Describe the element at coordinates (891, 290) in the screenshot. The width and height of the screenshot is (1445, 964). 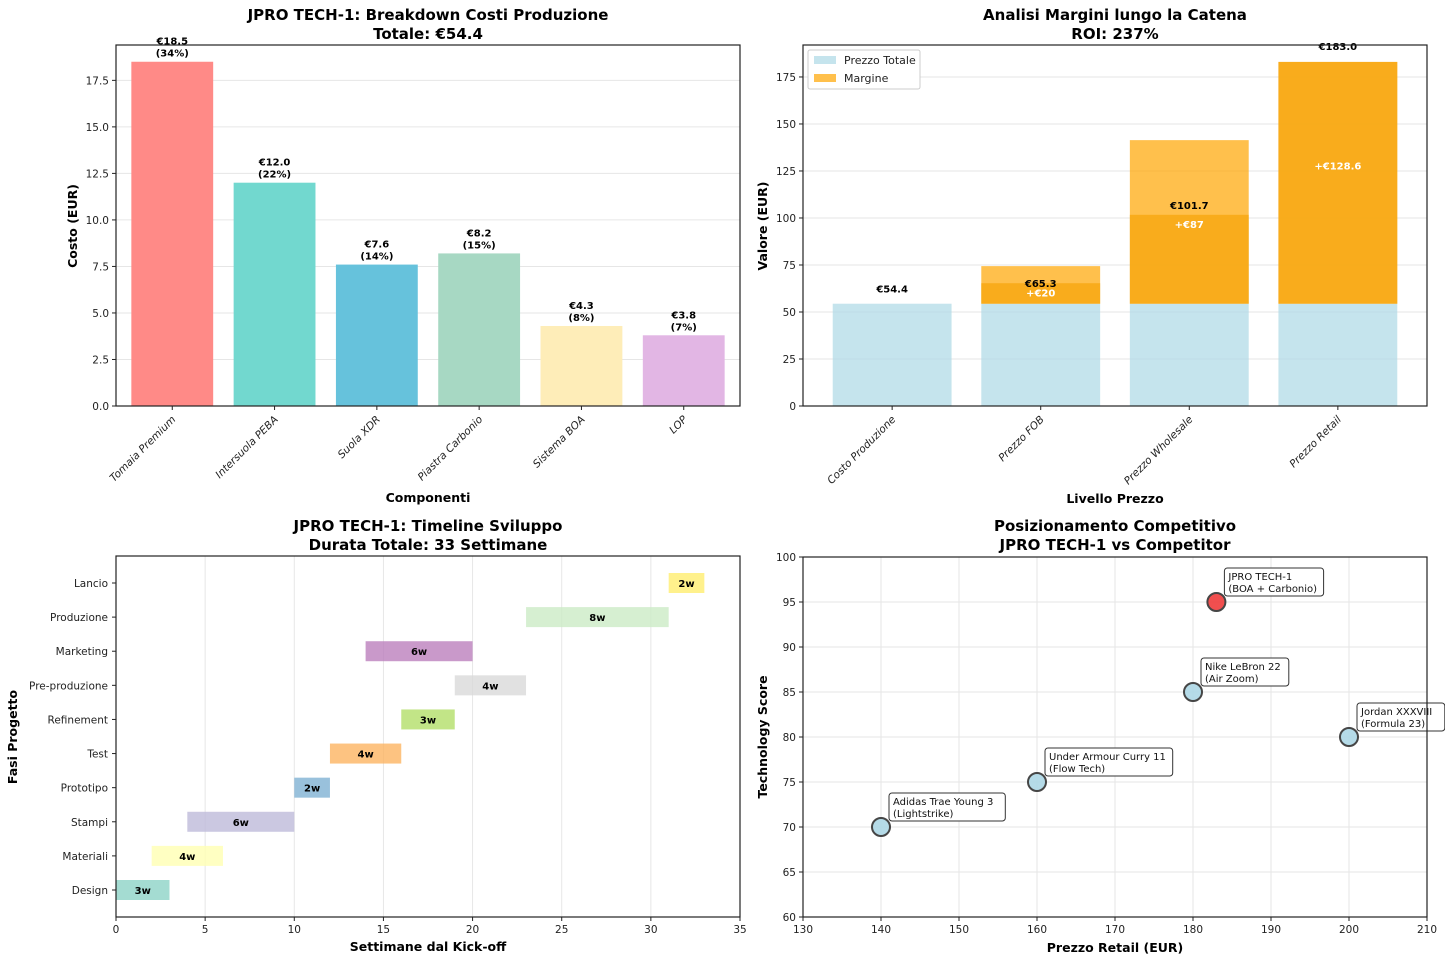
I see `total-price-label: €54.4` at that location.